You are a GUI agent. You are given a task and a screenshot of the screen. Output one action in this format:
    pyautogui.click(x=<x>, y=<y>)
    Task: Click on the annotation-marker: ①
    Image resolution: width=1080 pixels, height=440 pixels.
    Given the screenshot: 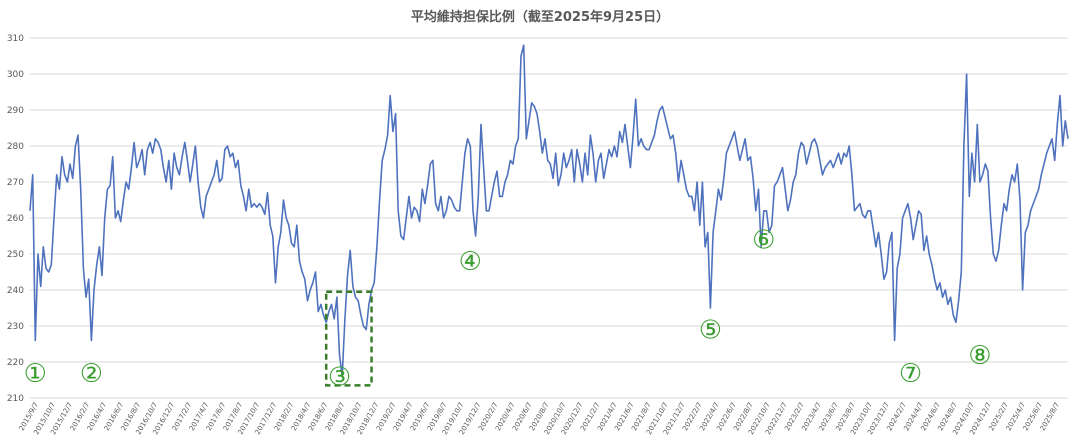 What is the action you would take?
    pyautogui.click(x=35, y=374)
    